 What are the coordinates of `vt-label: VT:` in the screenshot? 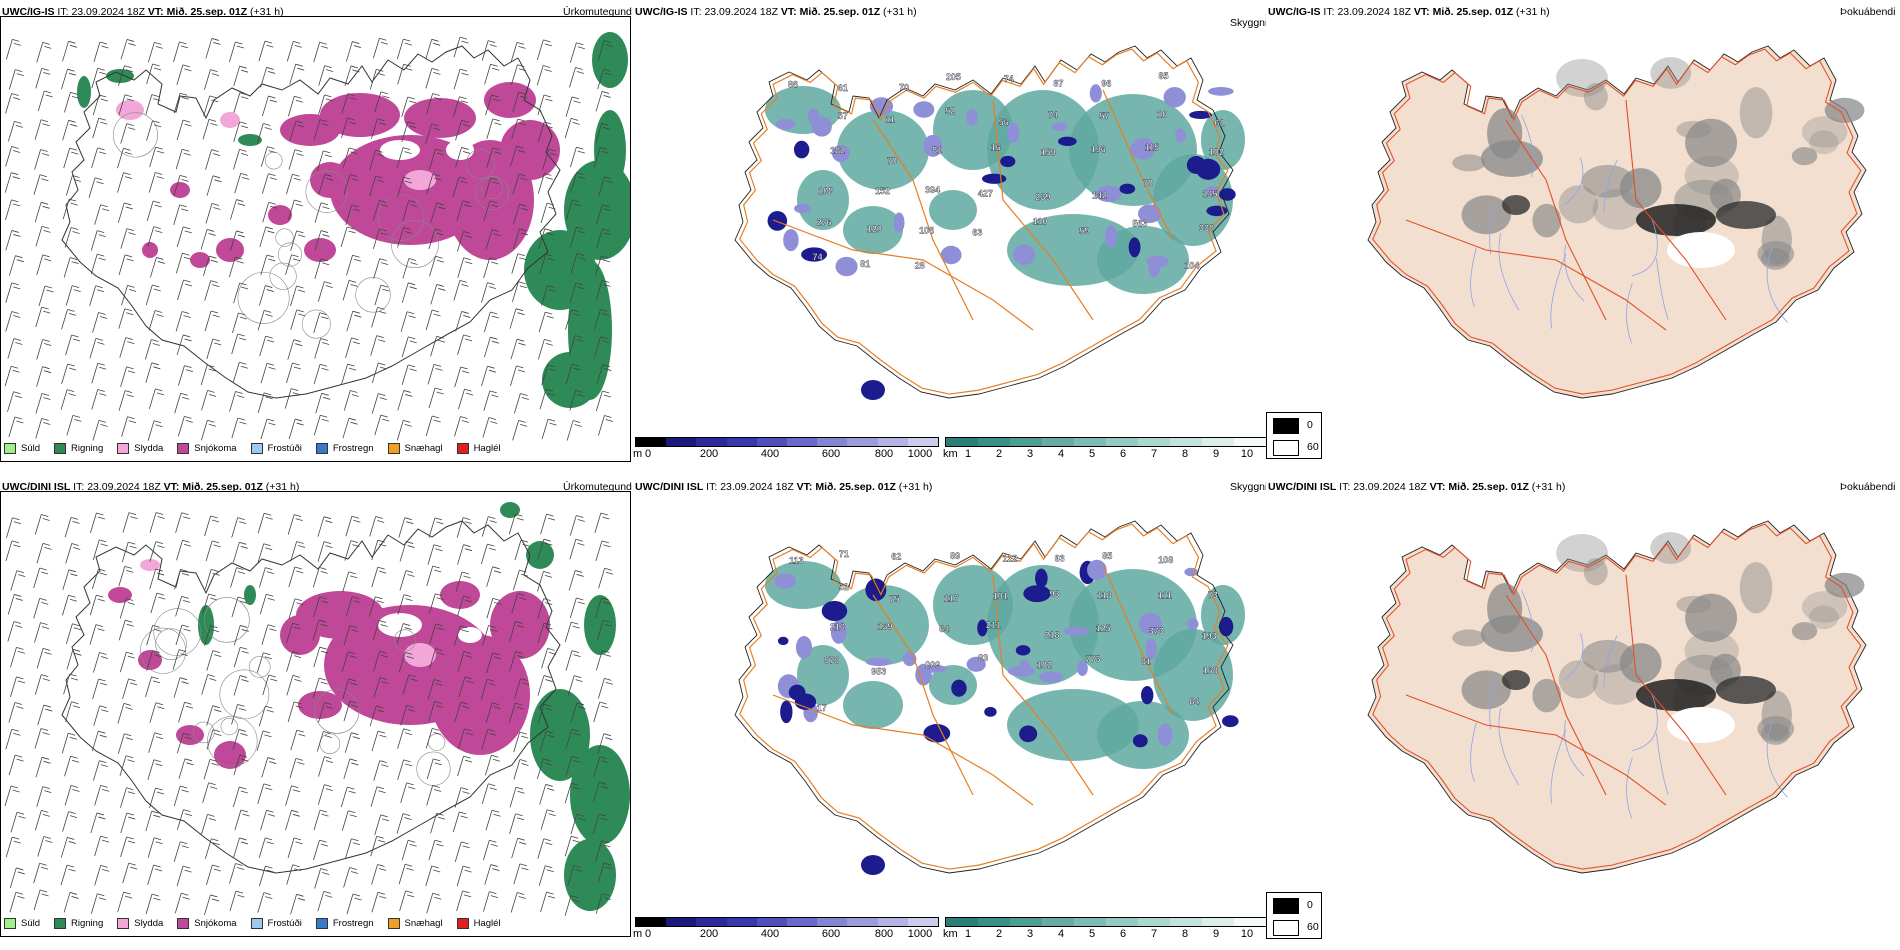 It's located at (1421, 12).